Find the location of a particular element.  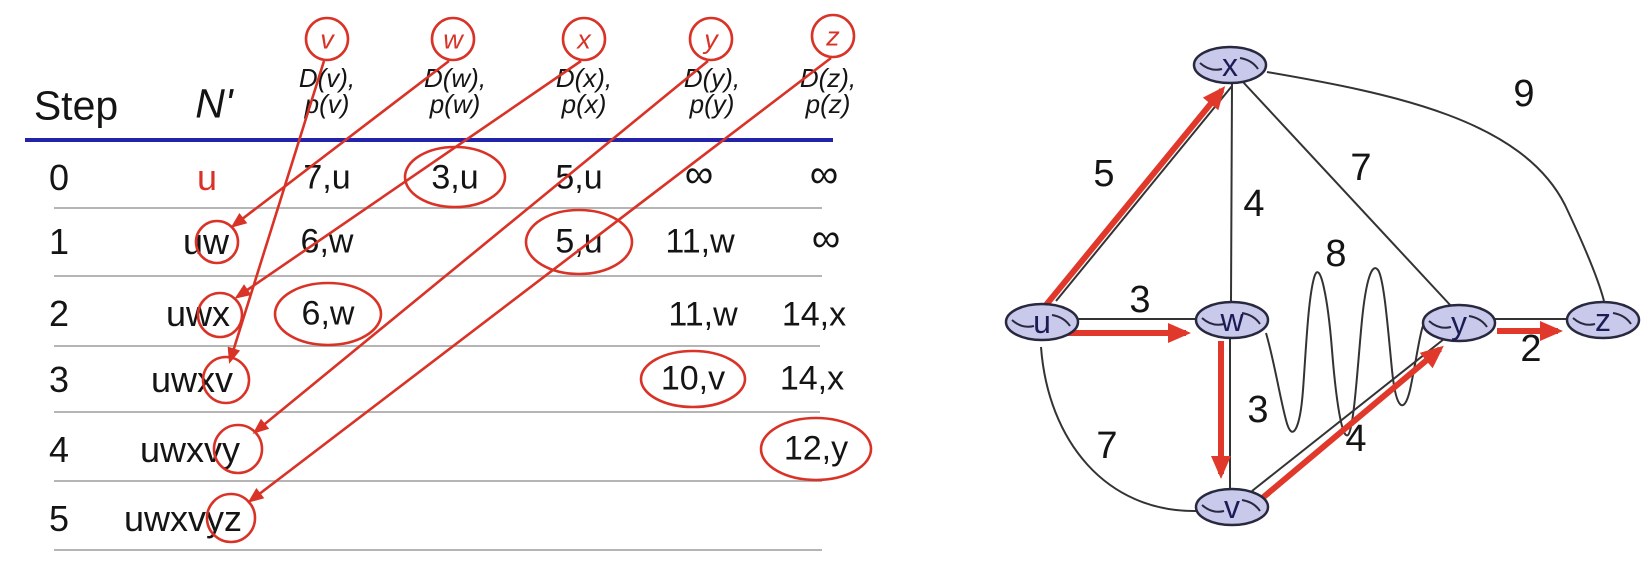

edge-v-y is located at coordinates (1348, 415).